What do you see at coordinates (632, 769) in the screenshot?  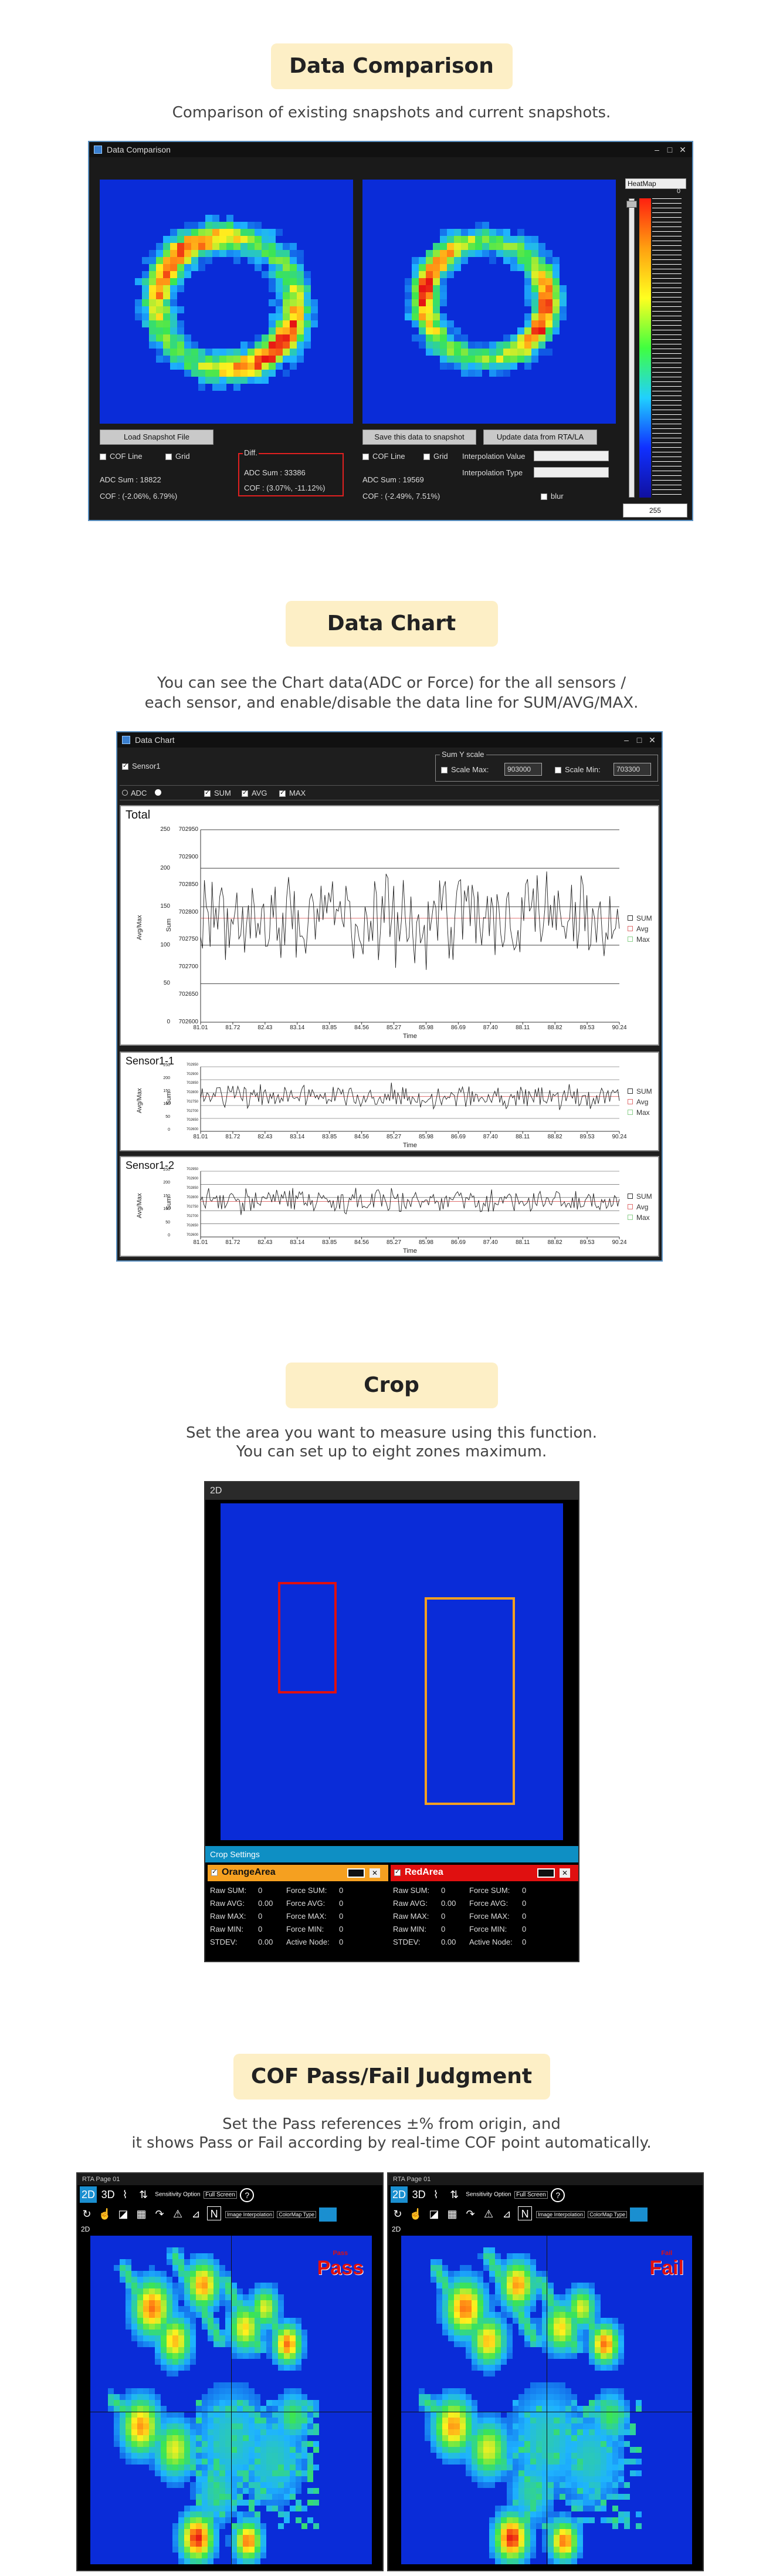 I see `scale-min-input: 703300` at bounding box center [632, 769].